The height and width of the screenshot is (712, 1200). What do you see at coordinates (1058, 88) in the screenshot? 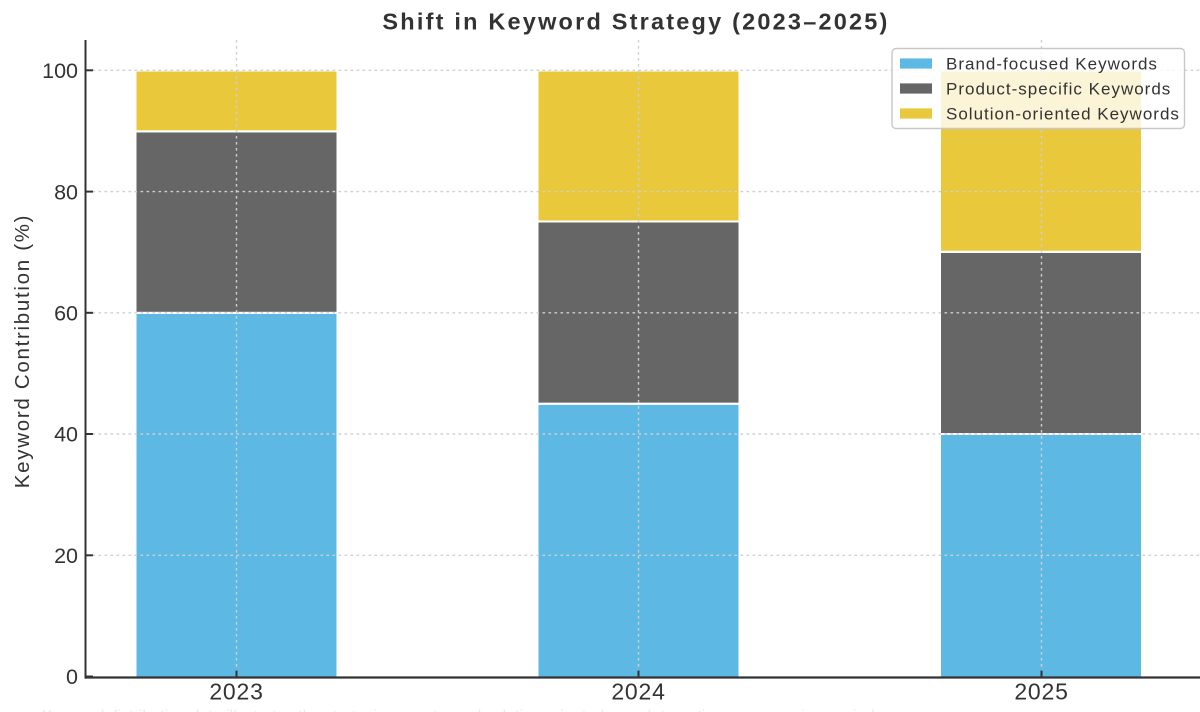
I see `svg-text: Product-specific Keywords` at bounding box center [1058, 88].